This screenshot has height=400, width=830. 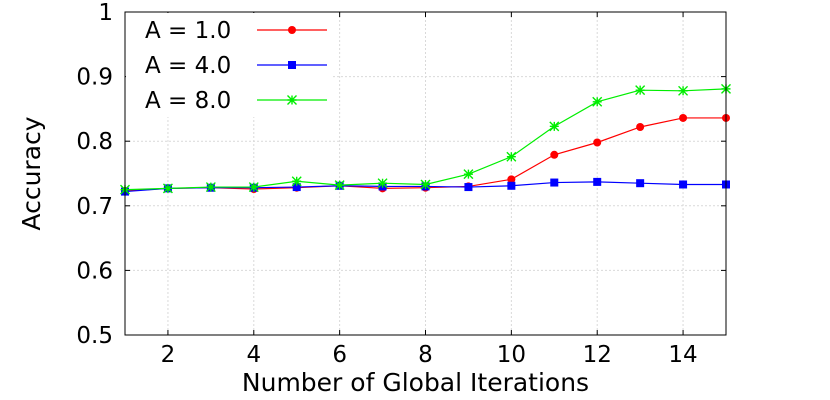 I want to click on x-tick-label: 8, so click(x=425, y=355).